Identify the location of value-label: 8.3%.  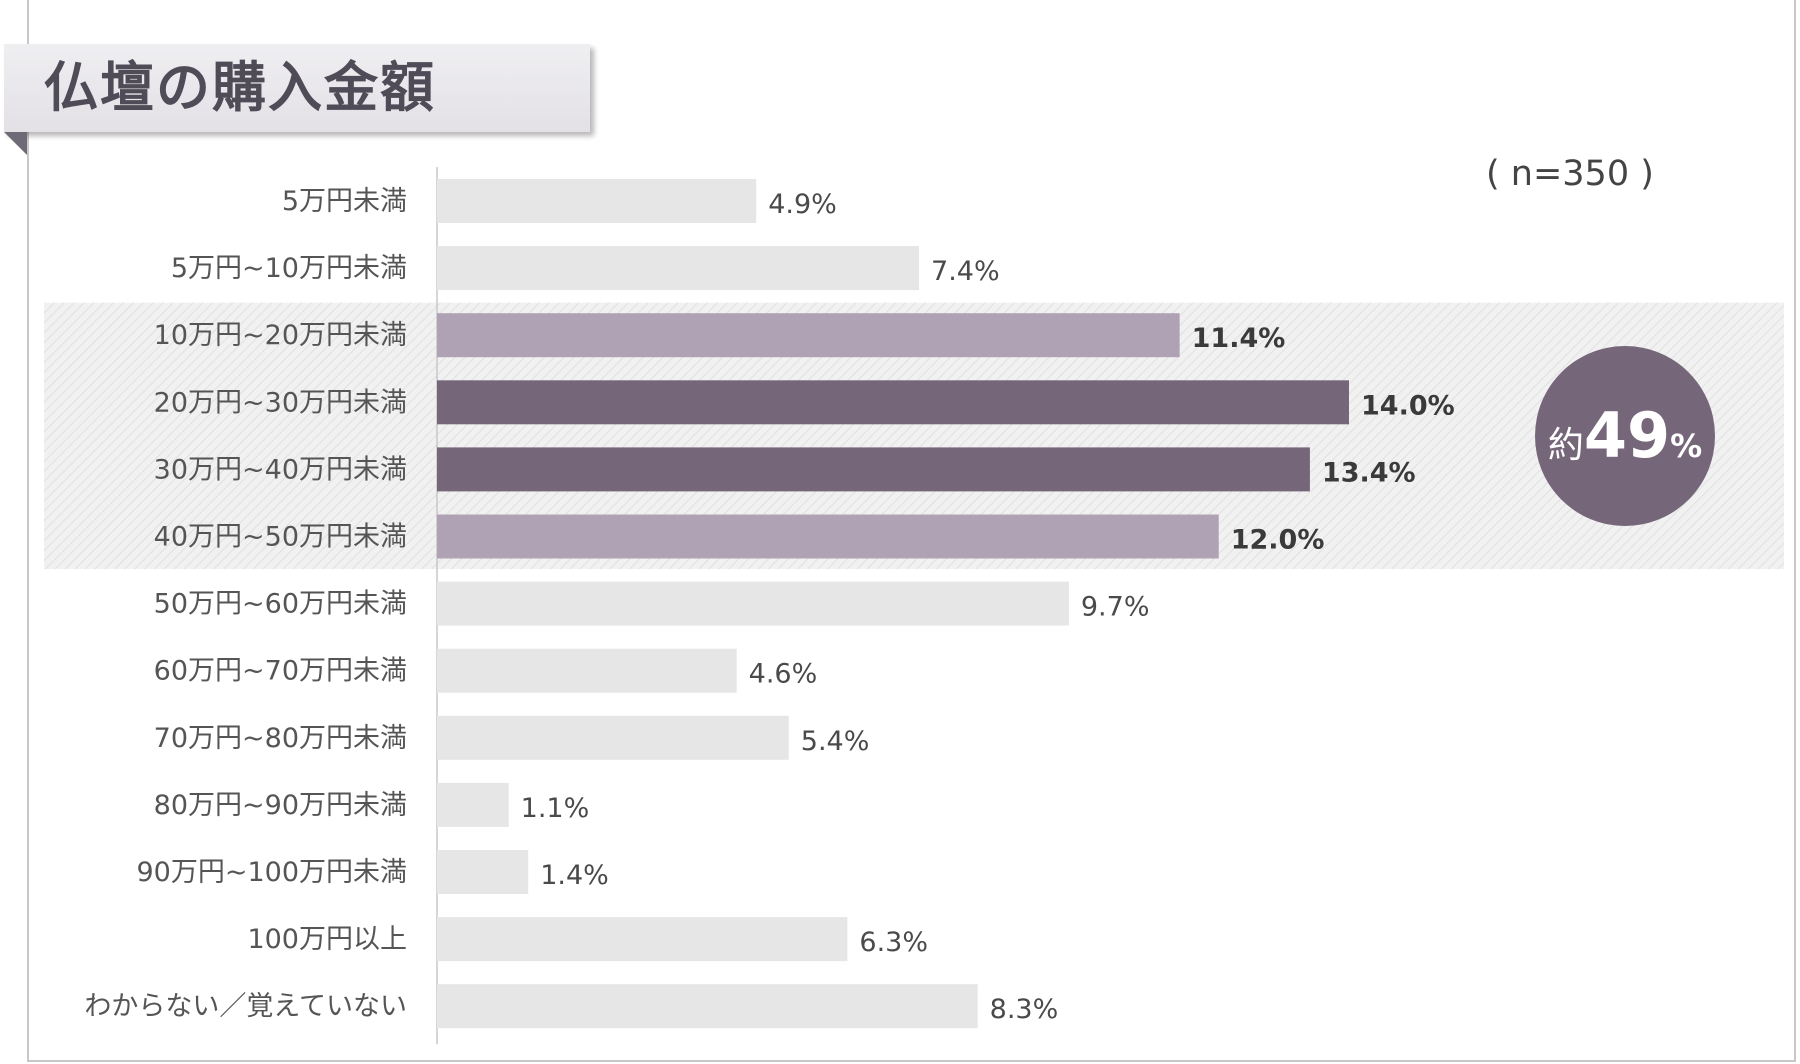
(1024, 1009).